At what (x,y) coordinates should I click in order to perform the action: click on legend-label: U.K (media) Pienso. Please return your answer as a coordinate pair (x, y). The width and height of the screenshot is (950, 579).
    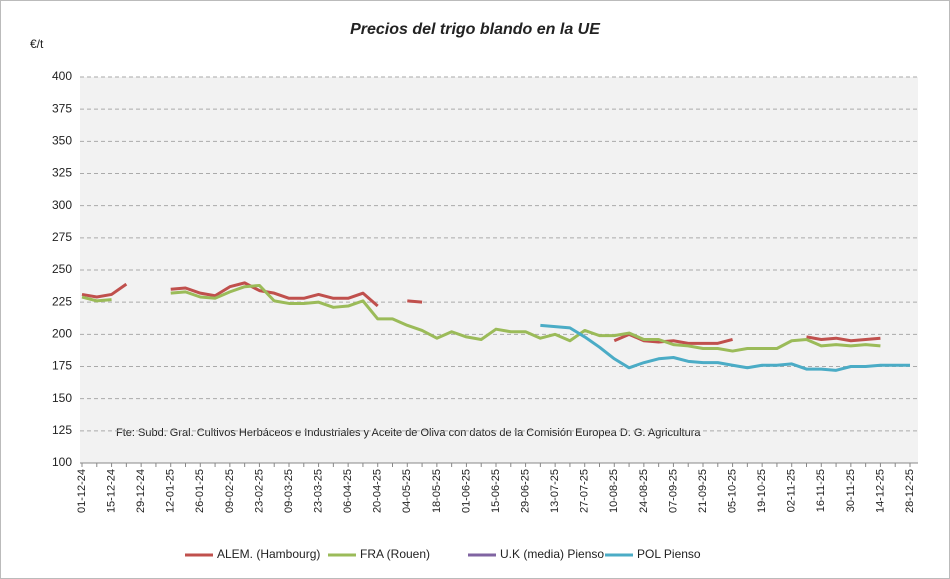
    Looking at the image, I should click on (552, 554).